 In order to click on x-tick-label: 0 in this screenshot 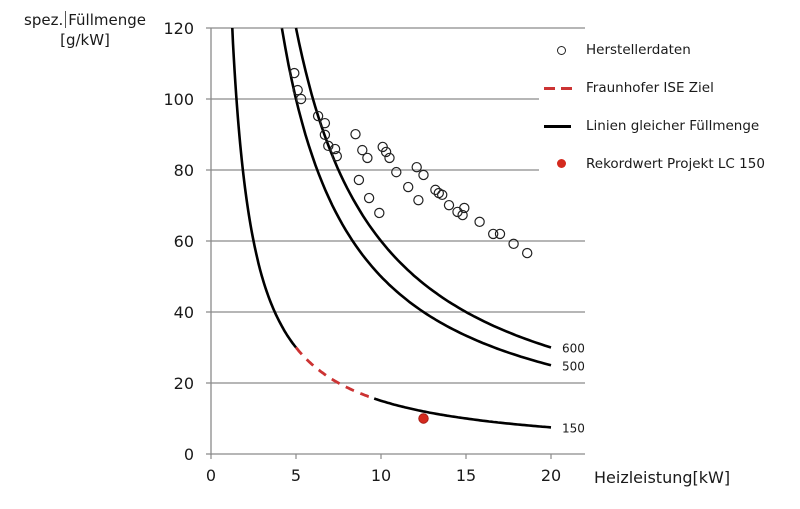, I will do `click(211, 475)`.